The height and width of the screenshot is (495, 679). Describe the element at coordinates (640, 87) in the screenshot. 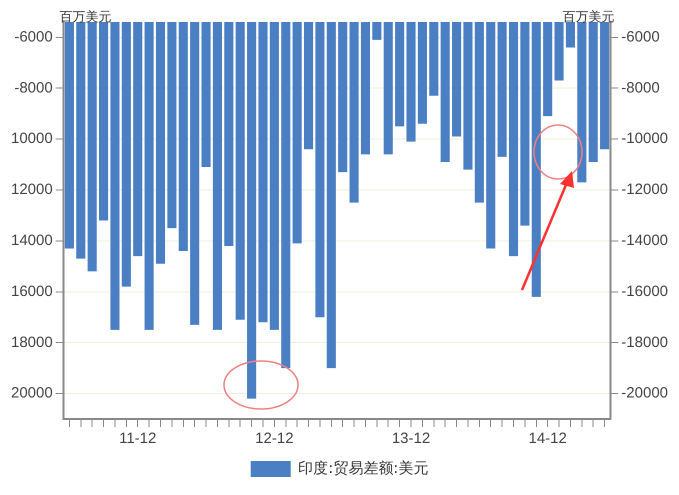

I see `y2-tick-label: -8000` at that location.